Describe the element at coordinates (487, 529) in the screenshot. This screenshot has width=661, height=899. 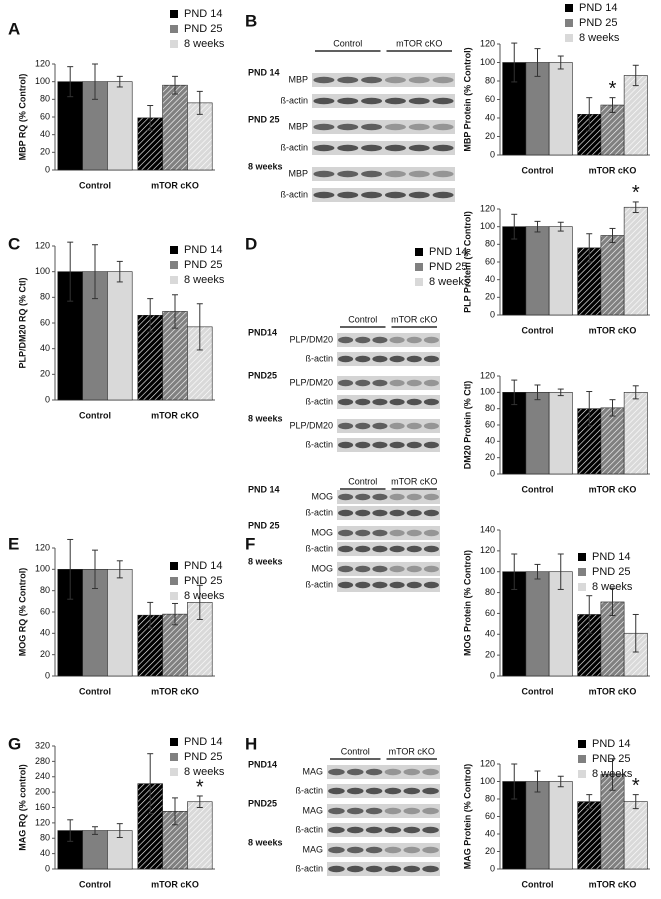
I see `y-tick-label: 140` at that location.